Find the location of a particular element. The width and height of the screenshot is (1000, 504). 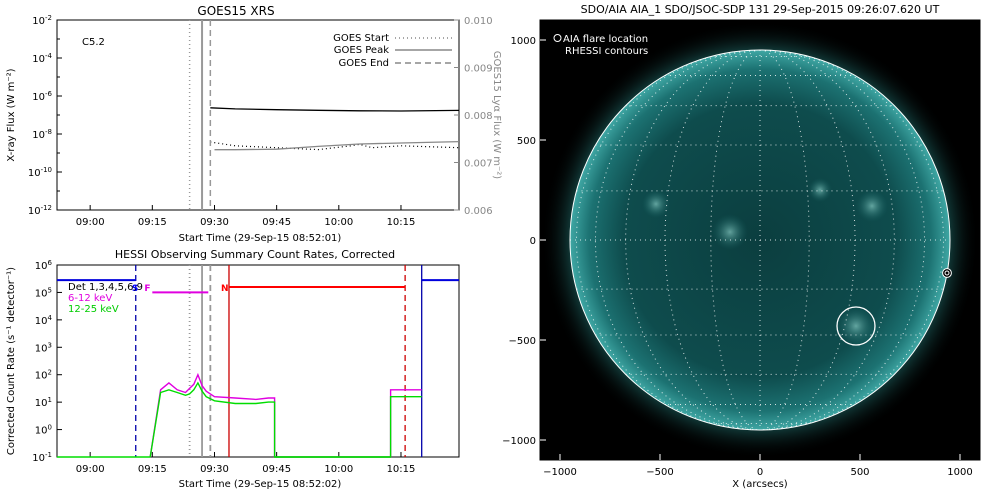

aia-legend-rhessi: RHESSI contours is located at coordinates (606, 51).